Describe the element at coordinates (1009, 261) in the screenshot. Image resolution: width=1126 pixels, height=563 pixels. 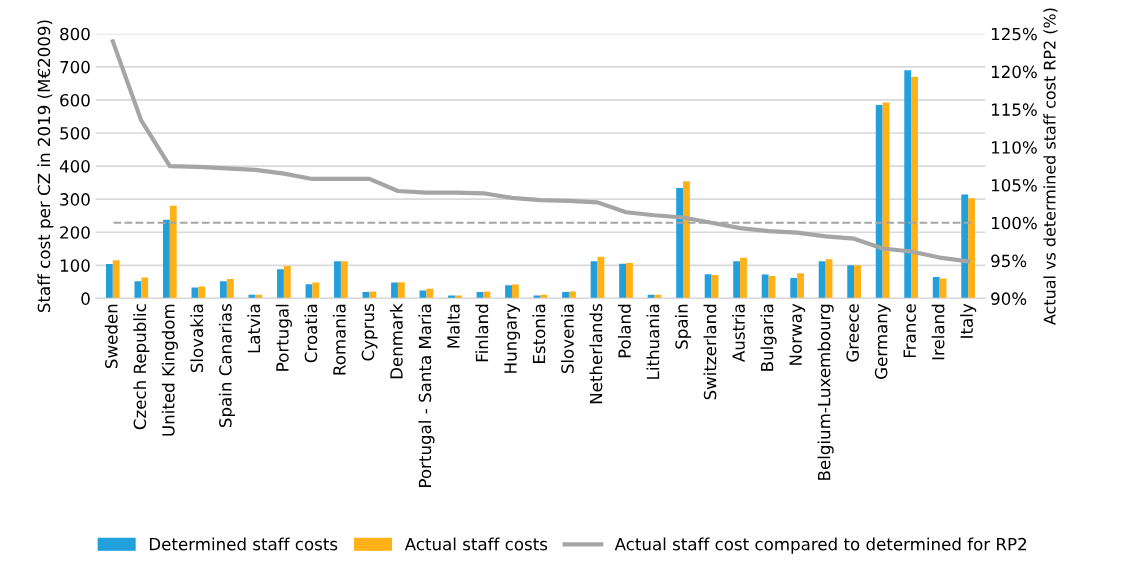
I see `y2-tick-label: 95%` at that location.